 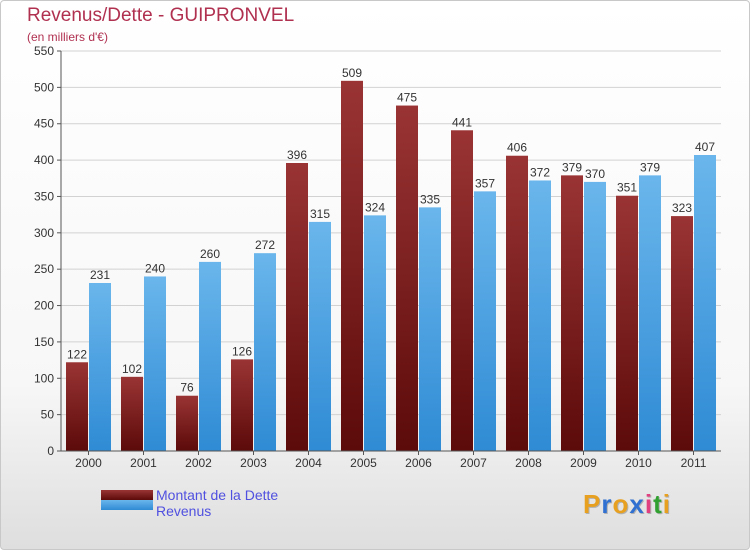 I want to click on data-label: 351, so click(x=627, y=188).